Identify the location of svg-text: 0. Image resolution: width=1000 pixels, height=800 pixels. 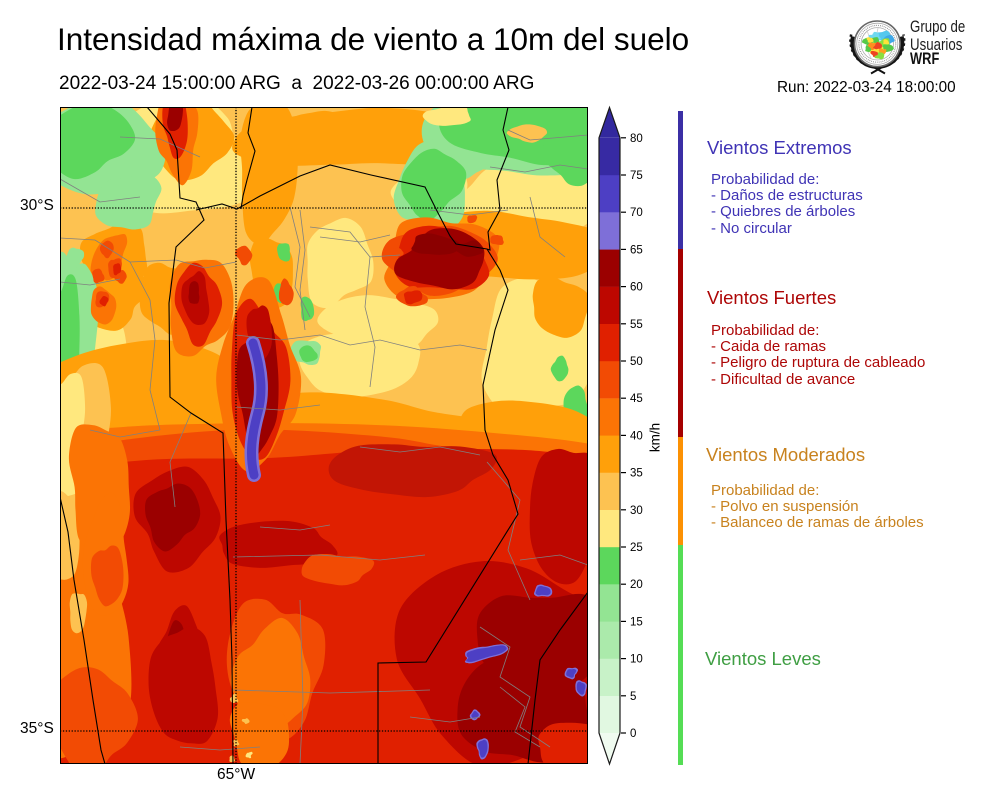
(633, 734).